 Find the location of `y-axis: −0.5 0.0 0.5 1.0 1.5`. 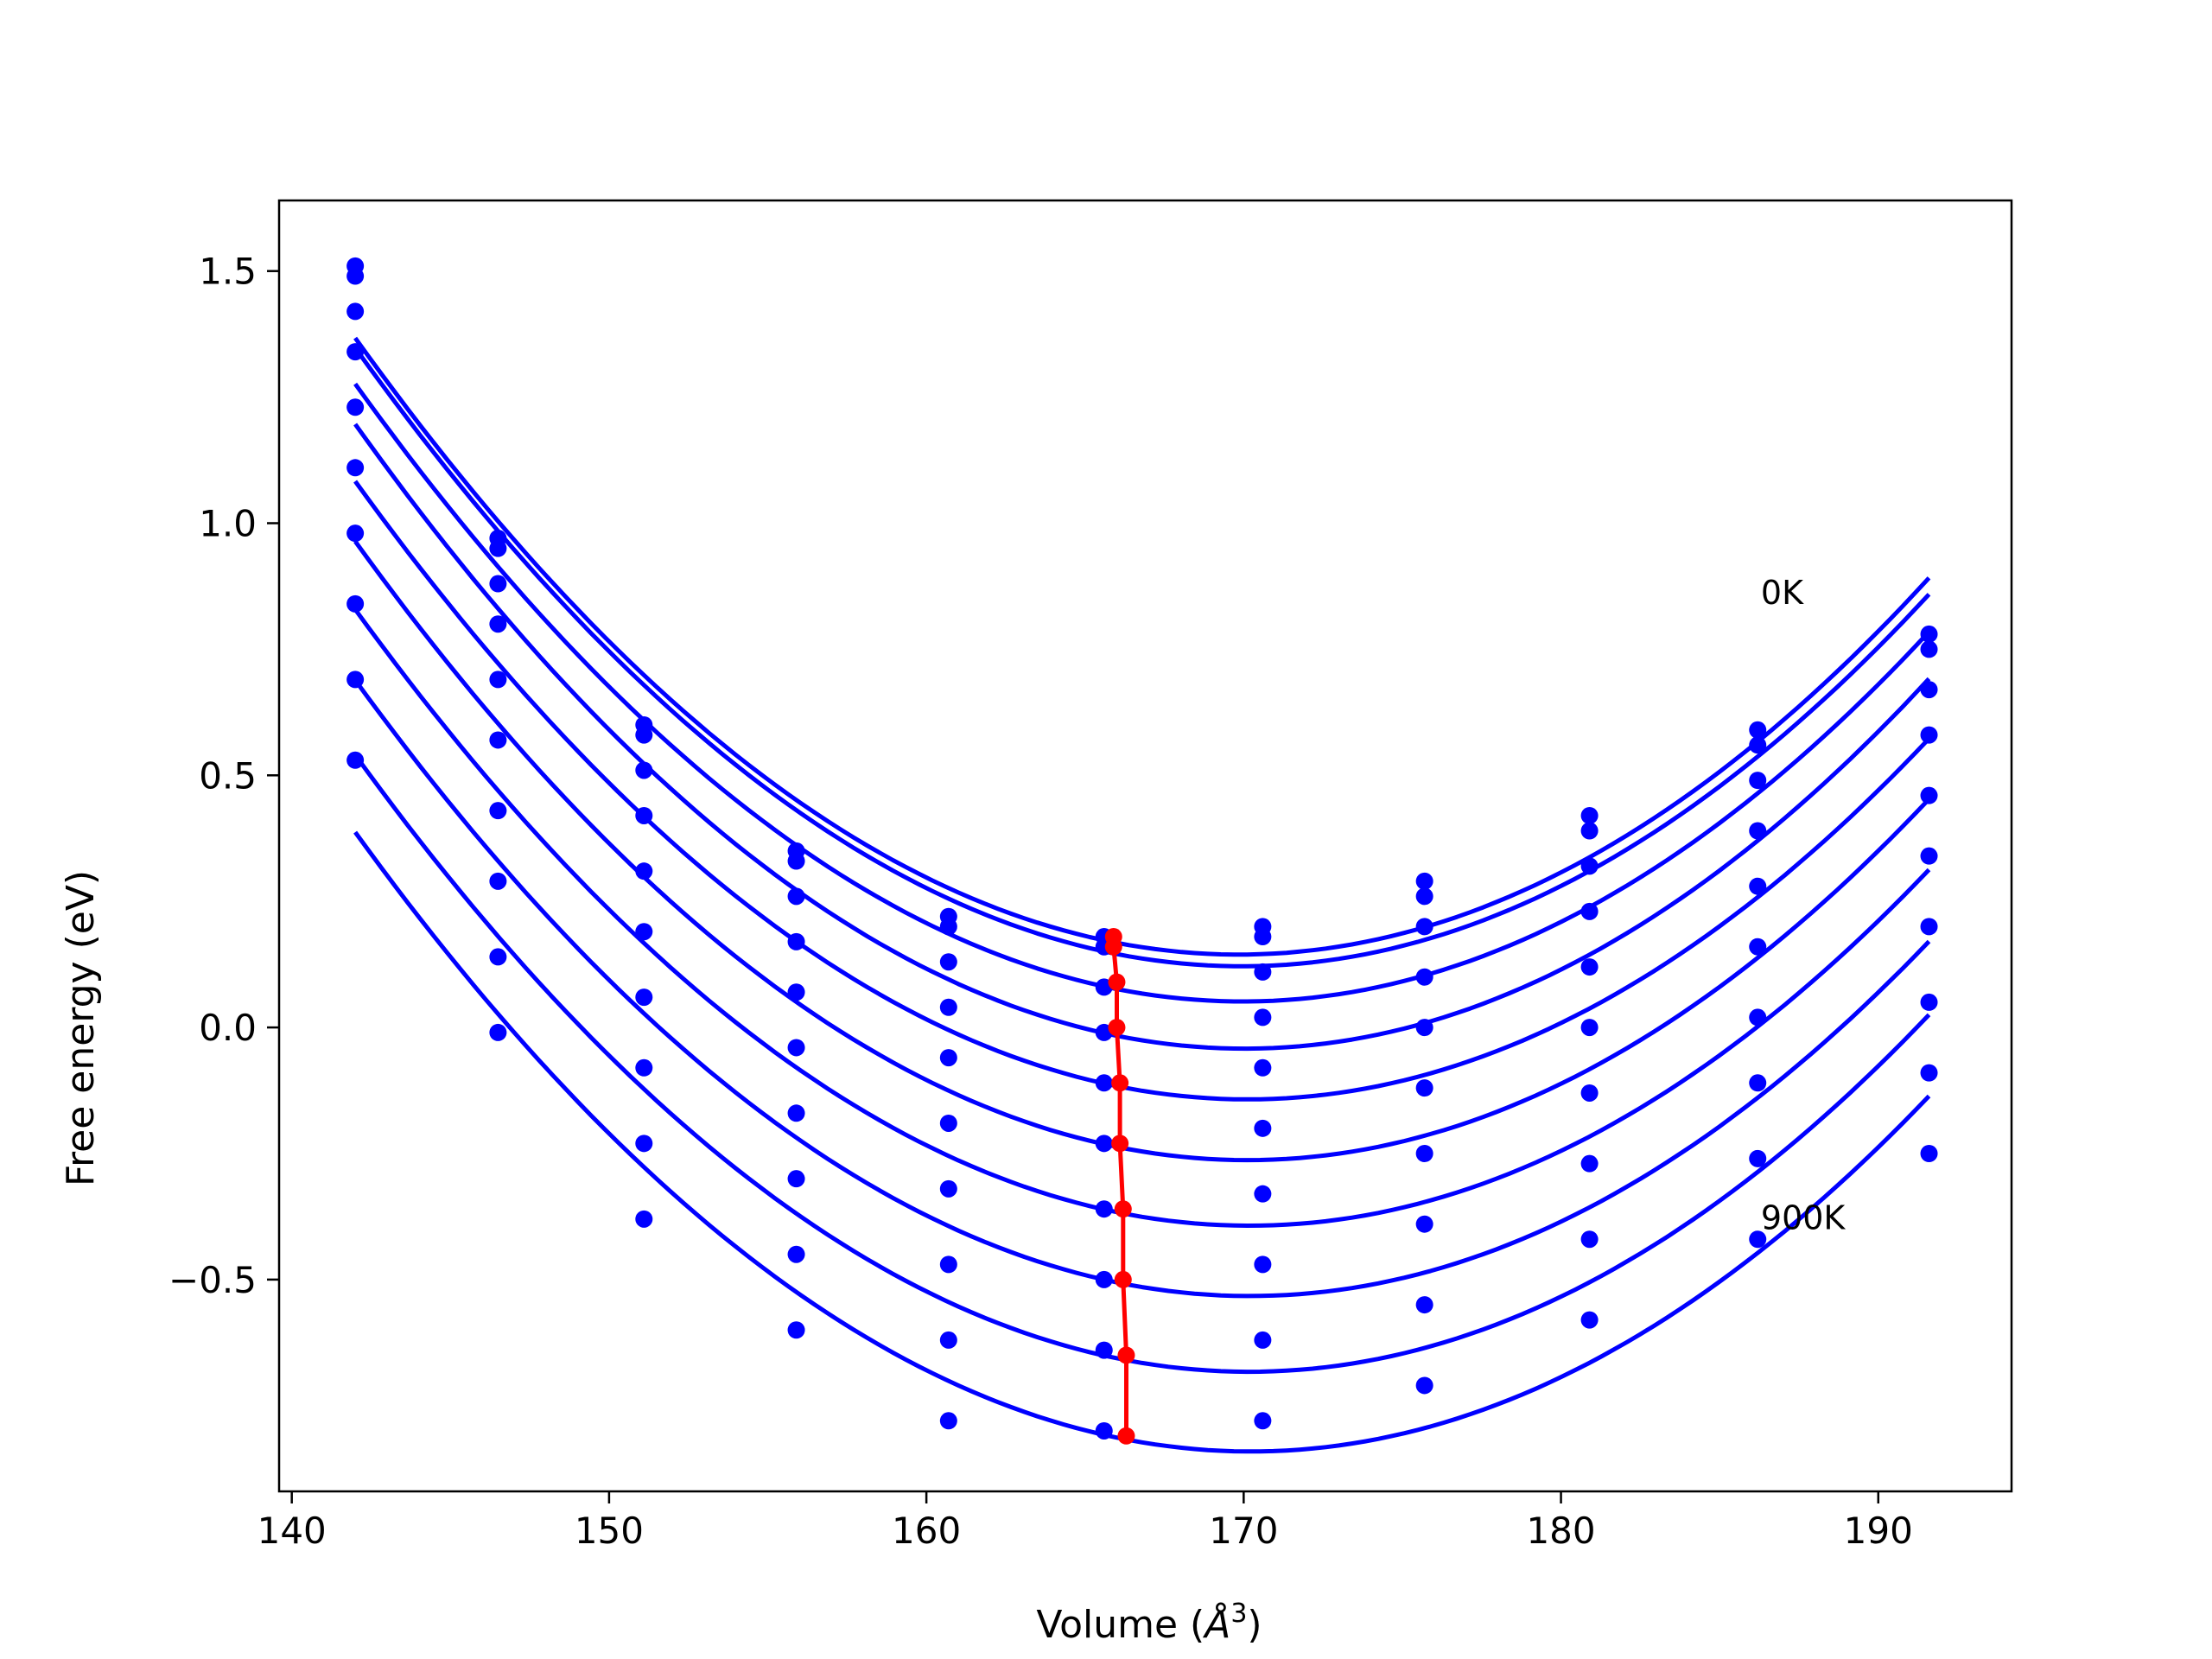

y-axis: −0.5 0.0 0.5 1.0 1.5 is located at coordinates (223, 776).